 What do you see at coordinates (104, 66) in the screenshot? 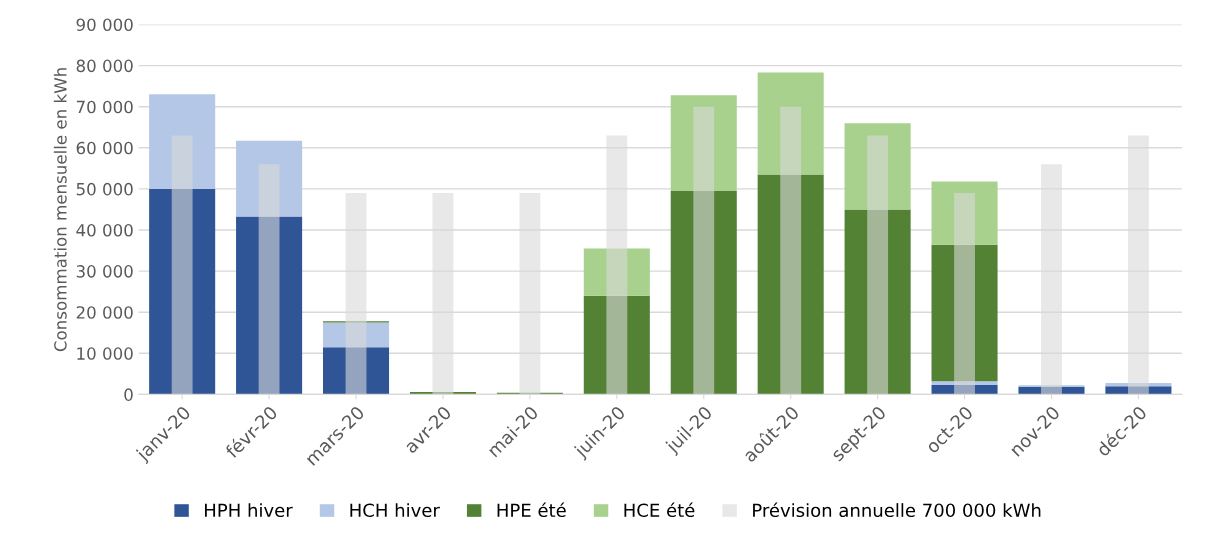
I see `y-tick-label: 80 000` at bounding box center [104, 66].